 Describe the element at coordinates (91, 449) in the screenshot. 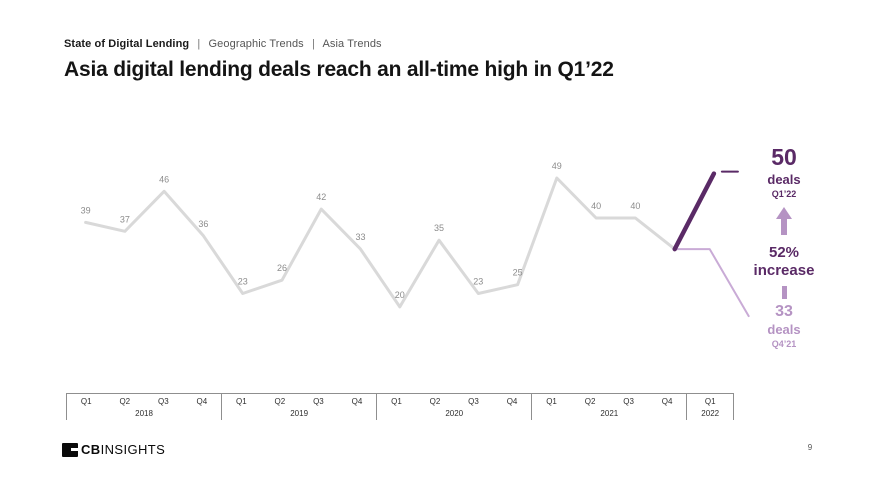

I see `logo-text-bold: CB` at that location.